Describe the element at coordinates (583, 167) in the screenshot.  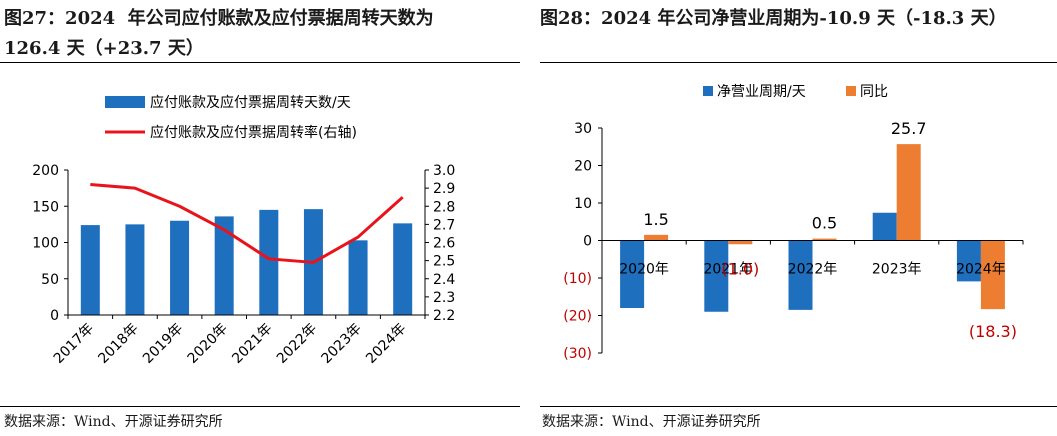
I see `y-tick-label: 20` at that location.